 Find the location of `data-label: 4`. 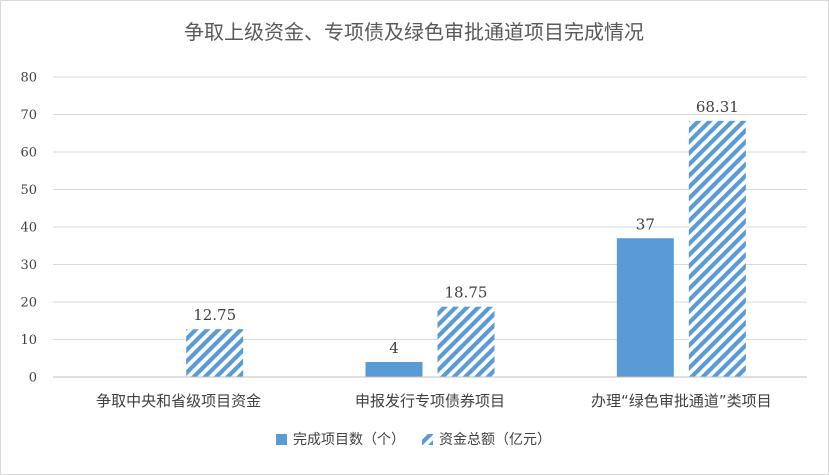

data-label: 4 is located at coordinates (394, 348).